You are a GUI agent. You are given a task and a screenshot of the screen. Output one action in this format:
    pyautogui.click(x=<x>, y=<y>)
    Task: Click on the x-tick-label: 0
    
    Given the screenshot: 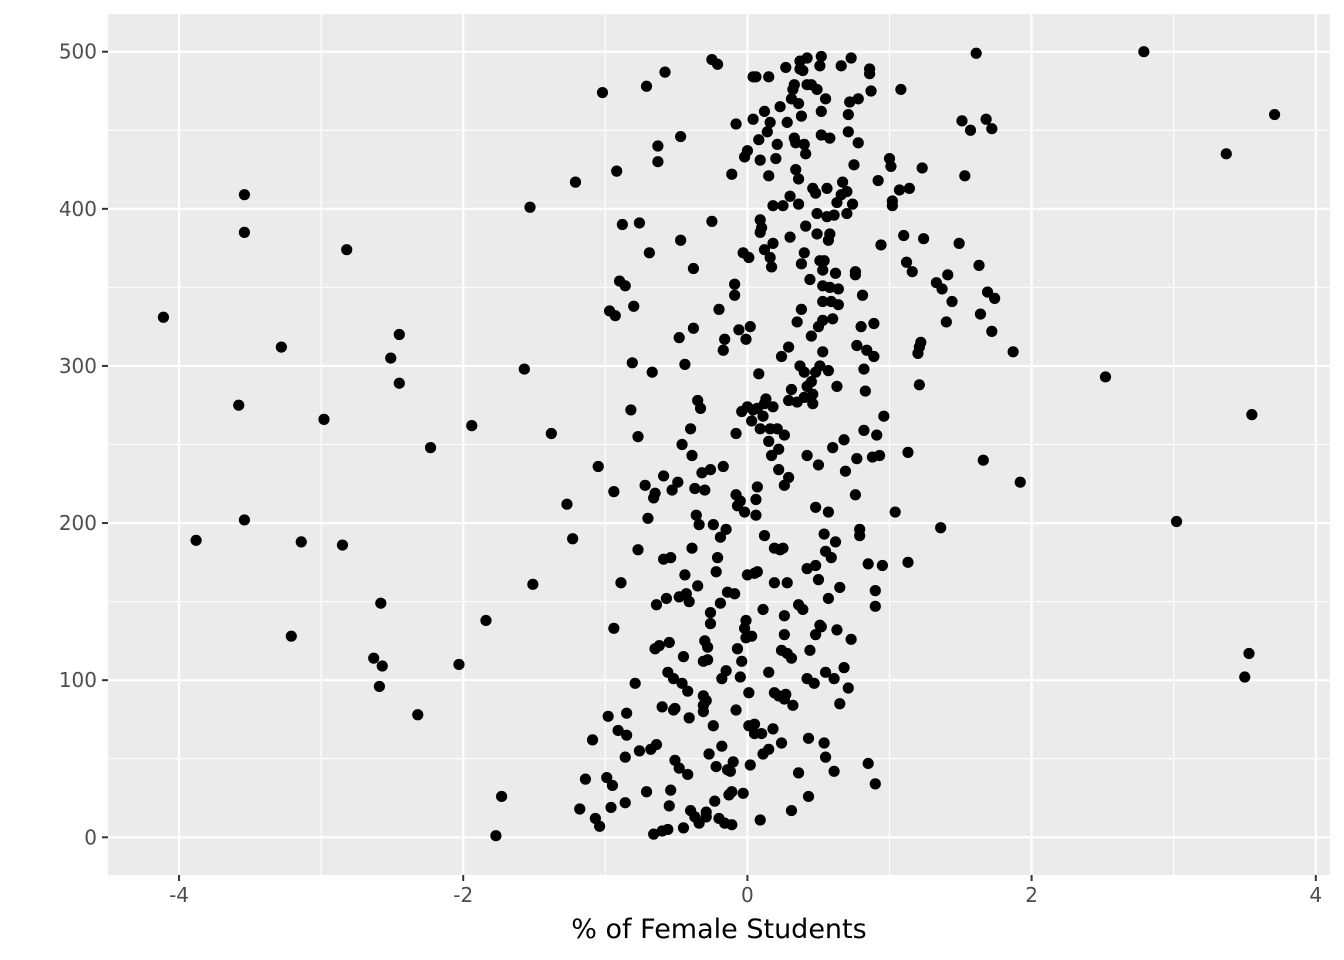 What is the action you would take?
    pyautogui.click(x=747, y=895)
    